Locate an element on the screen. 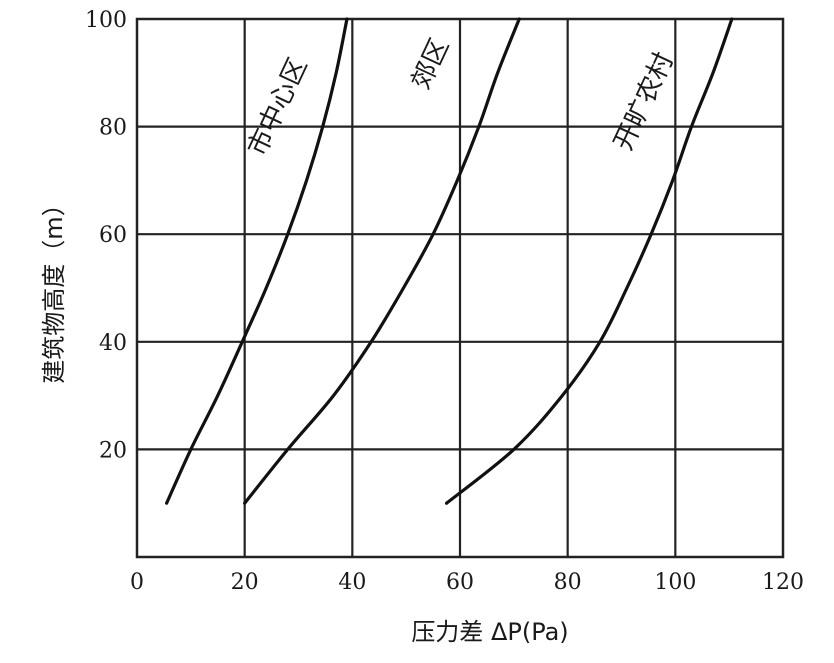  y-tick-label: 40 is located at coordinates (113, 343).